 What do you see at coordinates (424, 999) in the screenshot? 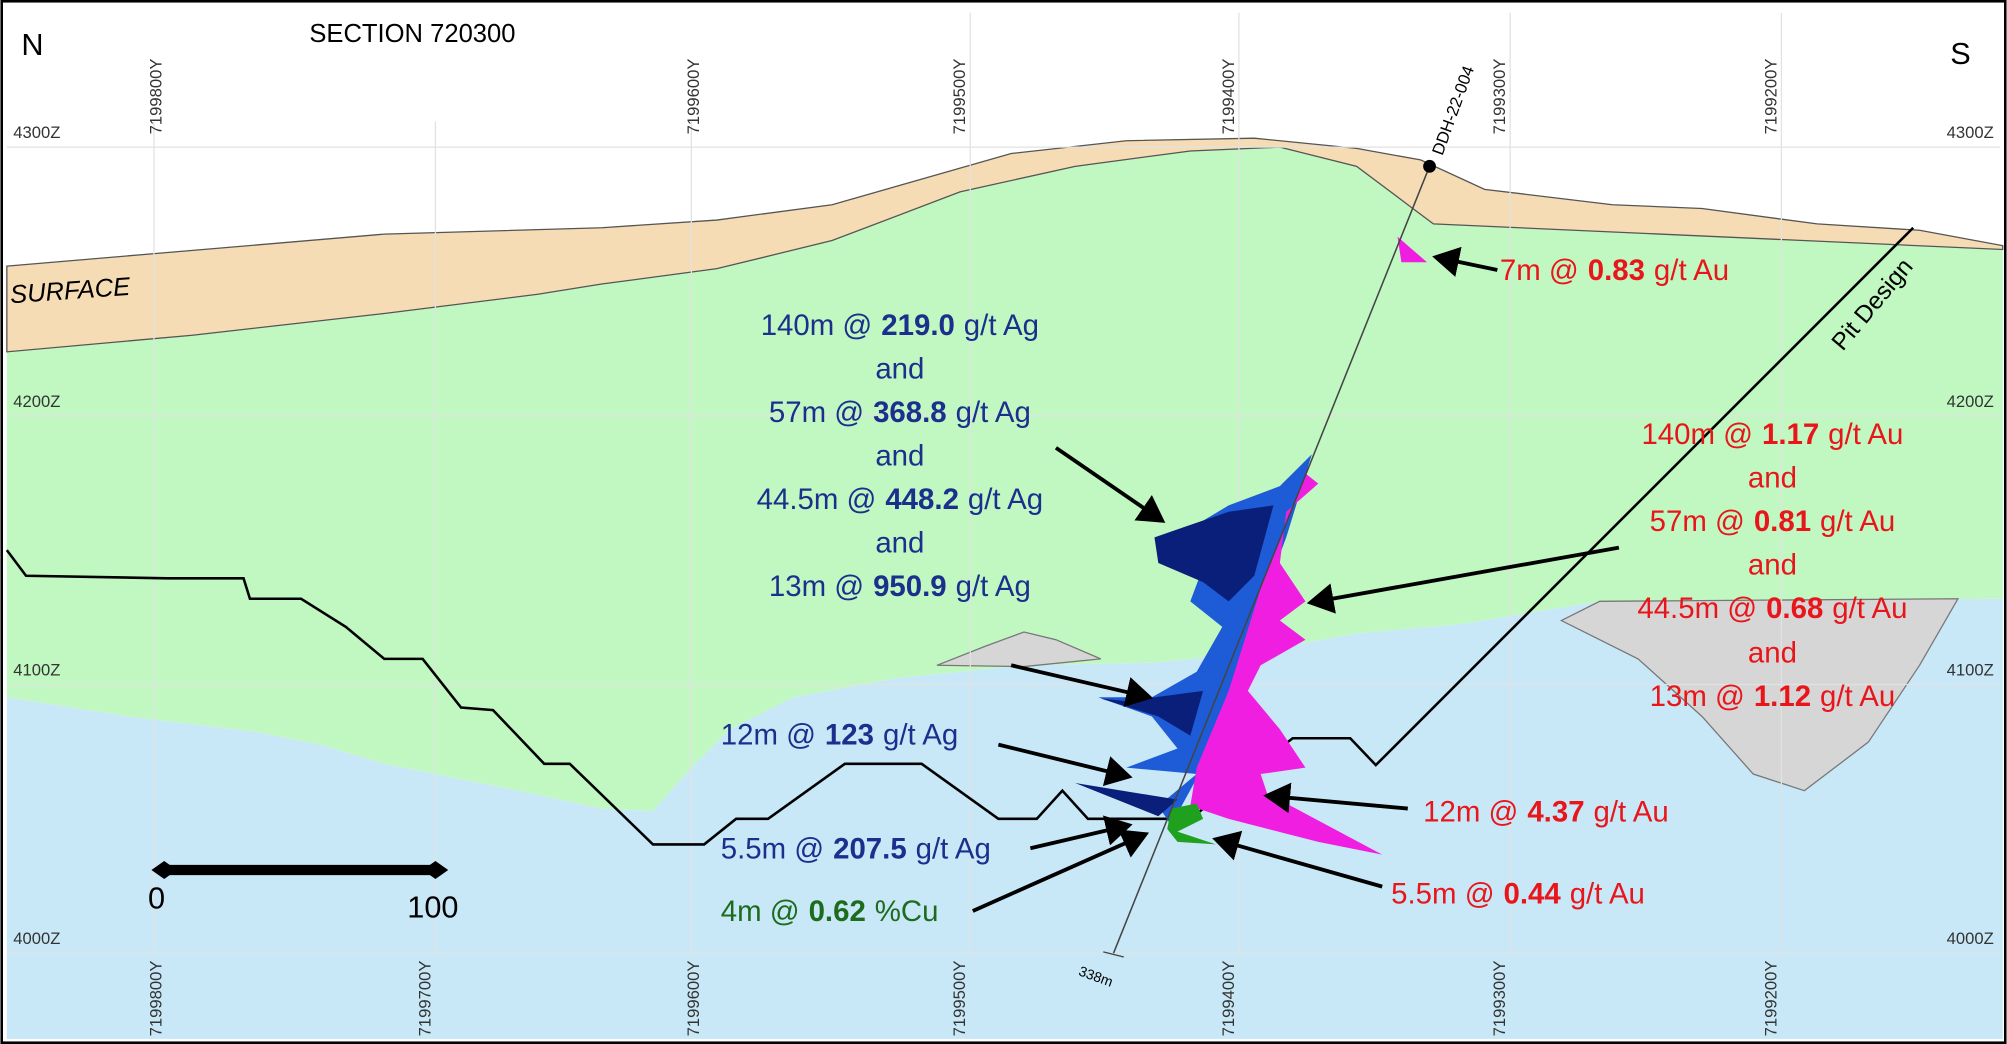
I see `northing-label: 7199700Y` at bounding box center [424, 999].